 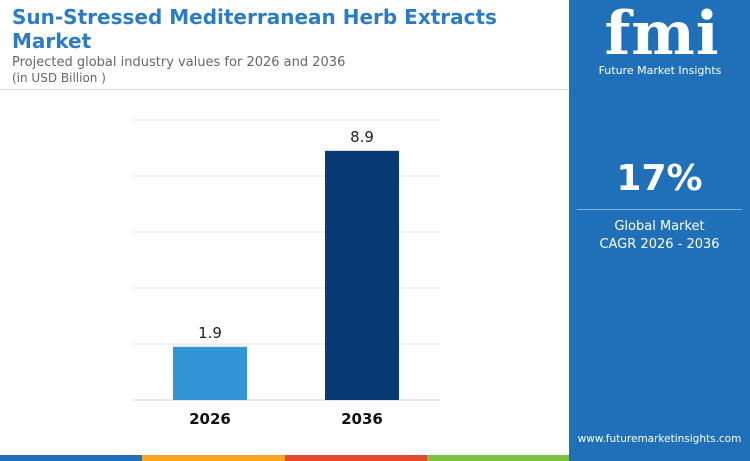 What do you see at coordinates (362, 275) in the screenshot?
I see `bar-2036` at bounding box center [362, 275].